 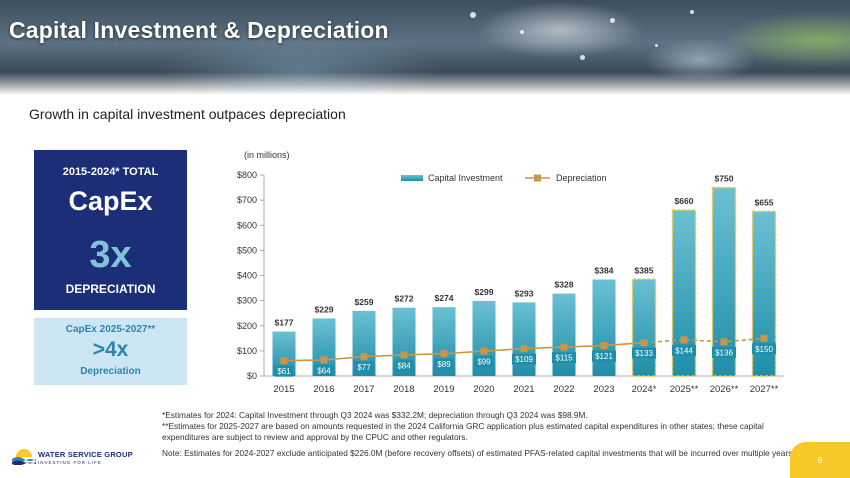 I want to click on bar-value-label: $299, so click(x=484, y=292).